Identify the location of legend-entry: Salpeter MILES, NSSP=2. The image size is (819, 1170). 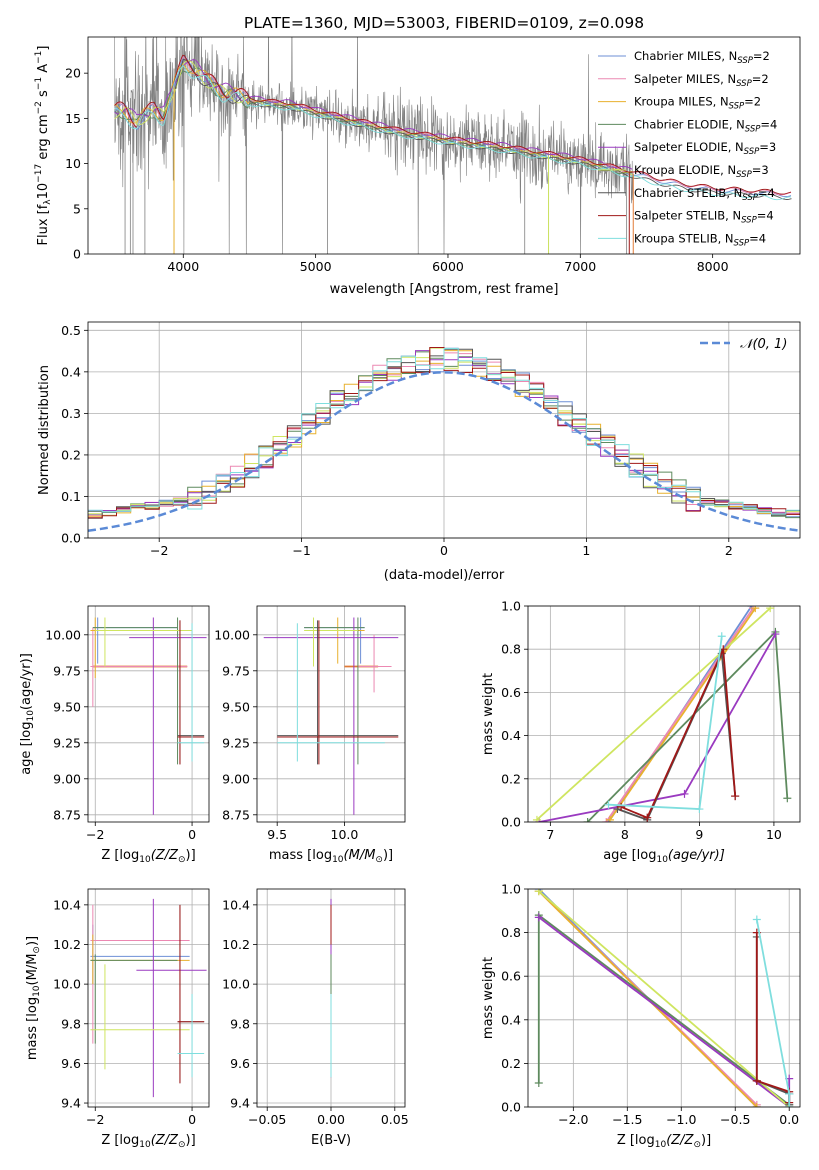
(701, 80).